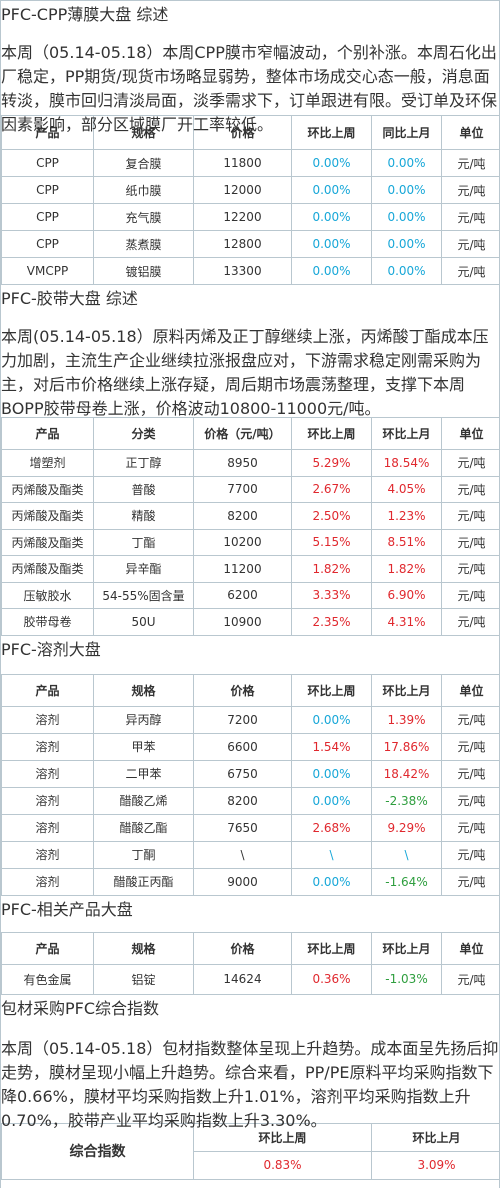 This screenshot has height=1188, width=500. Describe the element at coordinates (242, 719) in the screenshot. I see `cell: 7200` at that location.